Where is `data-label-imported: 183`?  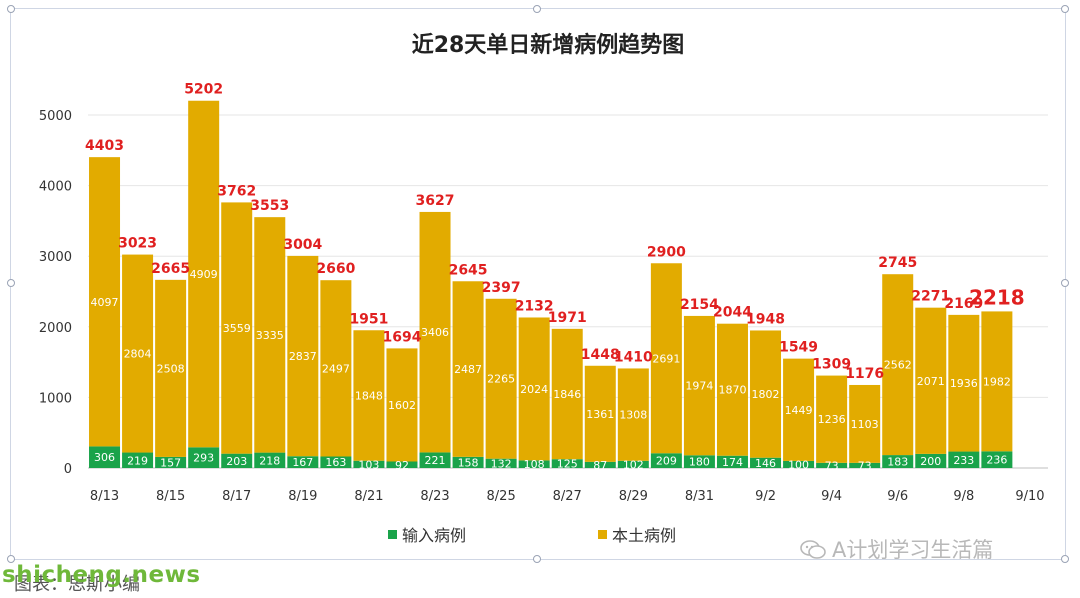 data-label-imported: 183 is located at coordinates (897, 462).